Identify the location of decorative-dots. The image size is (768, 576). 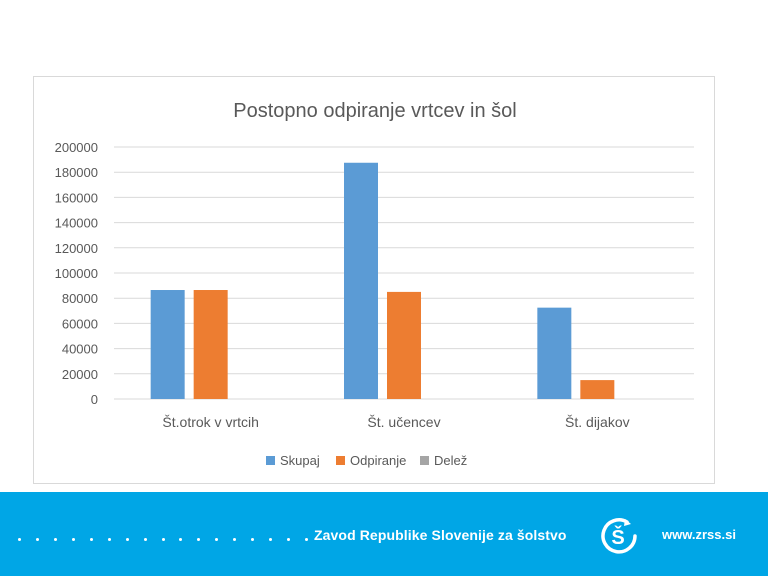
(163, 539).